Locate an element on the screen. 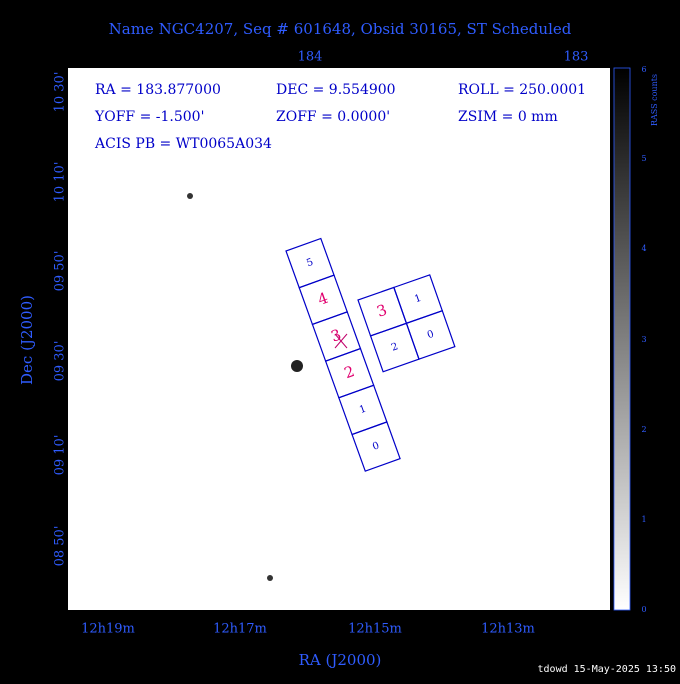 This screenshot has width=680, height=684. chip-label: 2 is located at coordinates (395, 347).